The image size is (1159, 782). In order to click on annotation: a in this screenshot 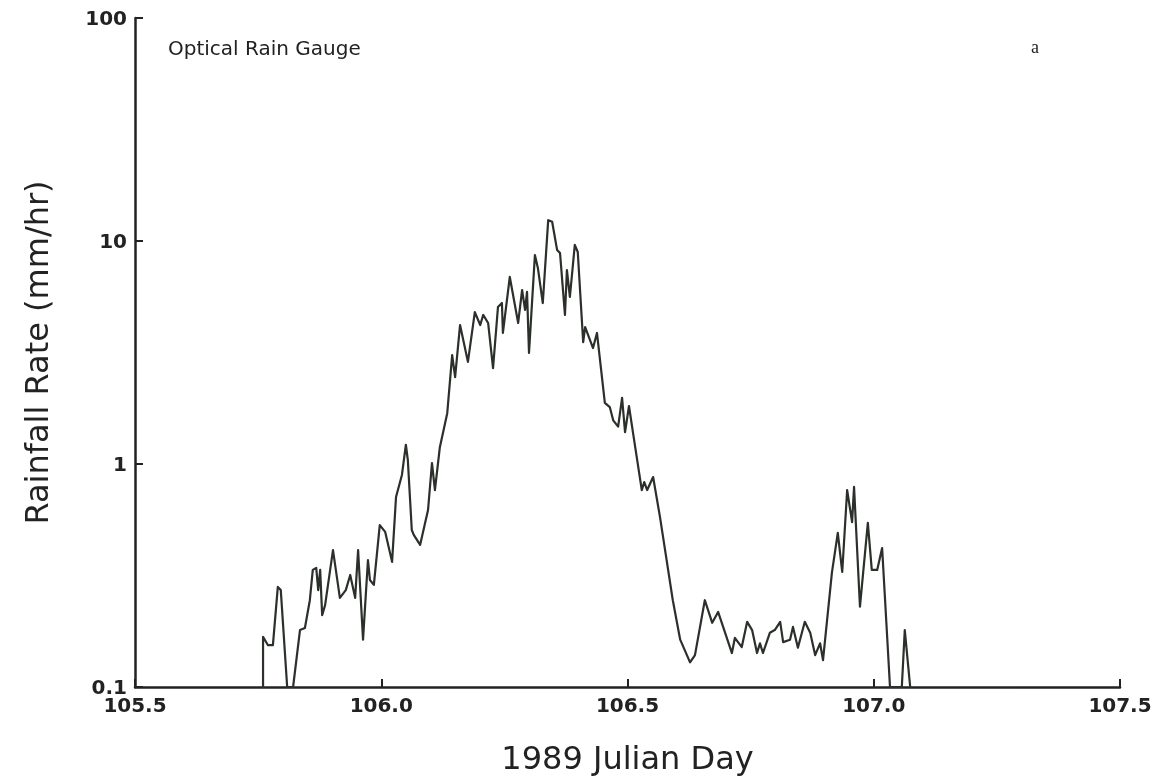, I will do `click(1035, 47)`.